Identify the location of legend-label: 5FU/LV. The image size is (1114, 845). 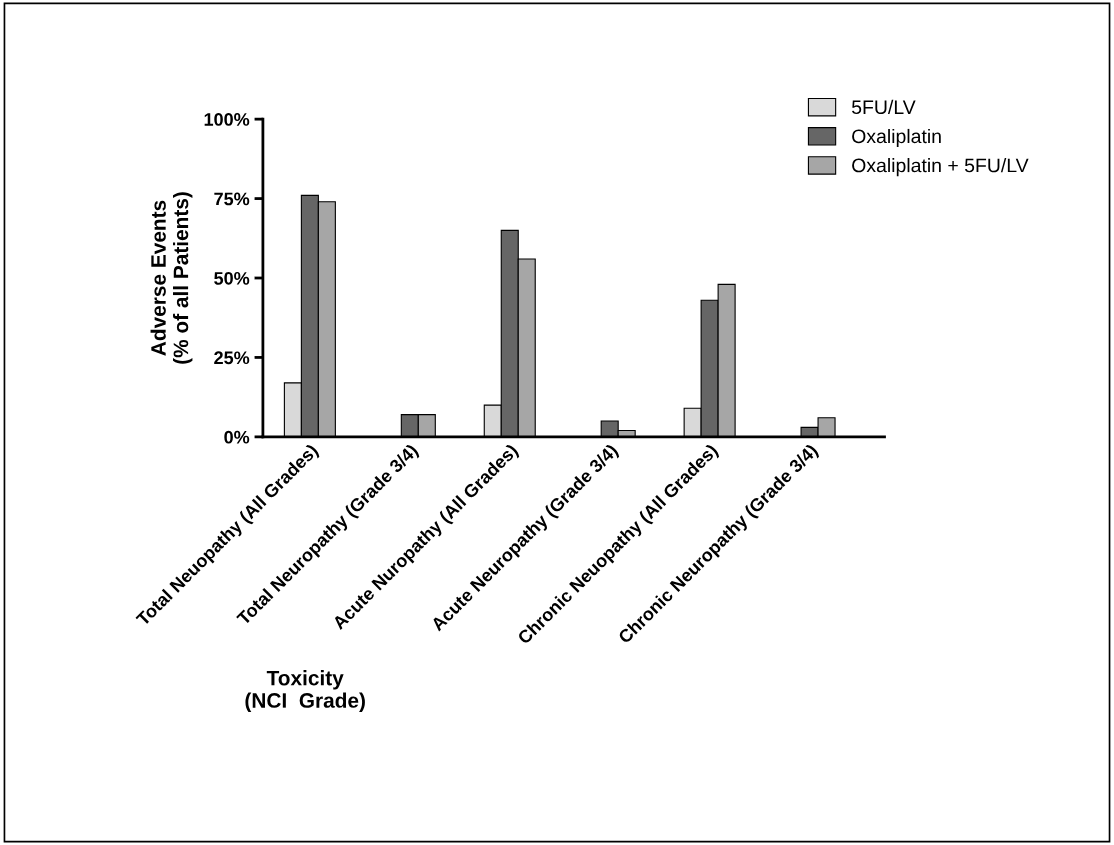
(883, 107).